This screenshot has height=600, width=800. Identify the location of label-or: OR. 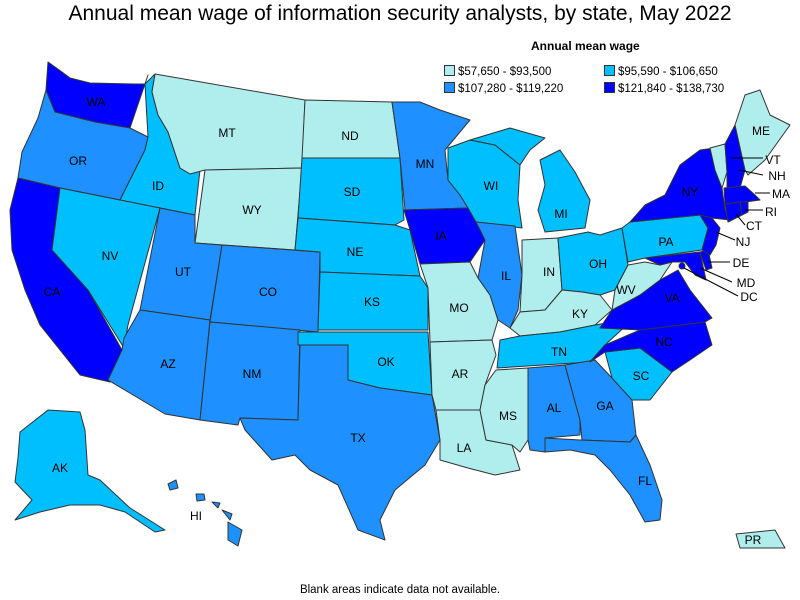
(78, 161).